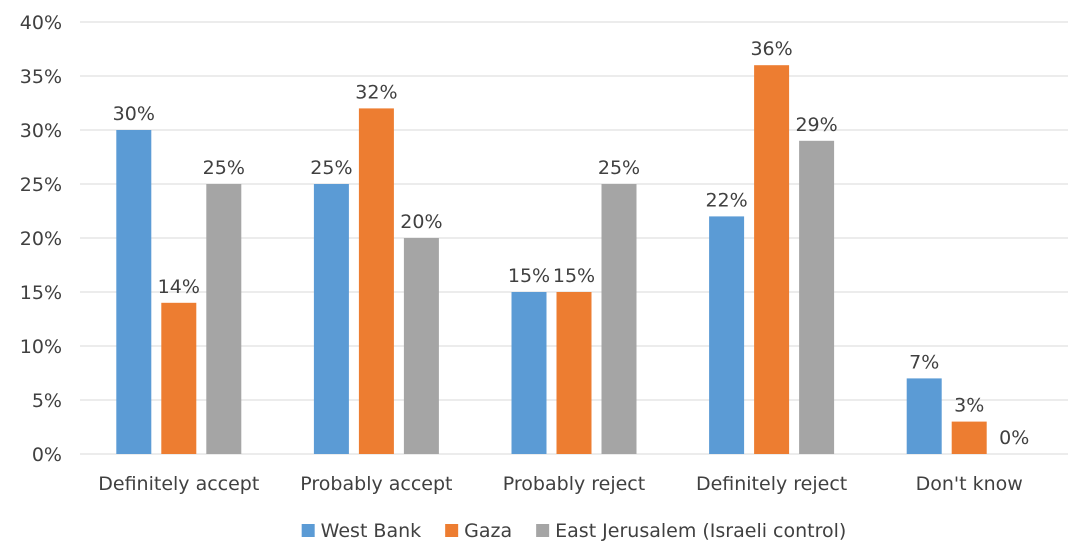  Describe the element at coordinates (700, 531) in the screenshot. I see `legend-label: East Jerusalem (Israeli control)` at that location.